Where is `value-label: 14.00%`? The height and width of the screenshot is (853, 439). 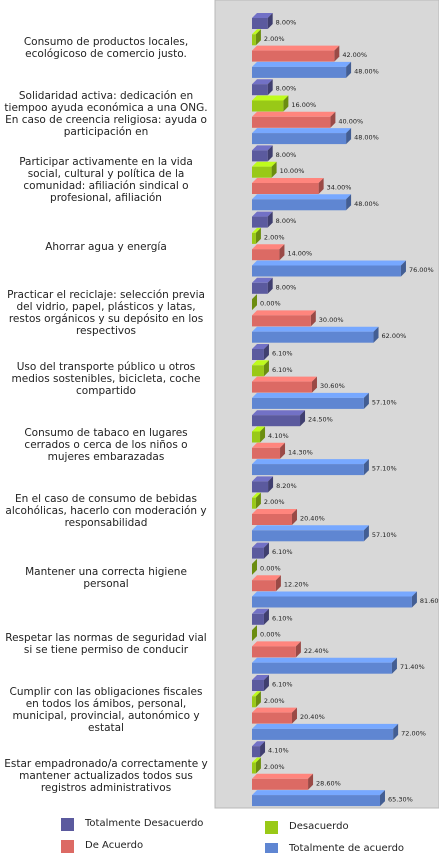
value-label: 14.00% is located at coordinates (299, 254).